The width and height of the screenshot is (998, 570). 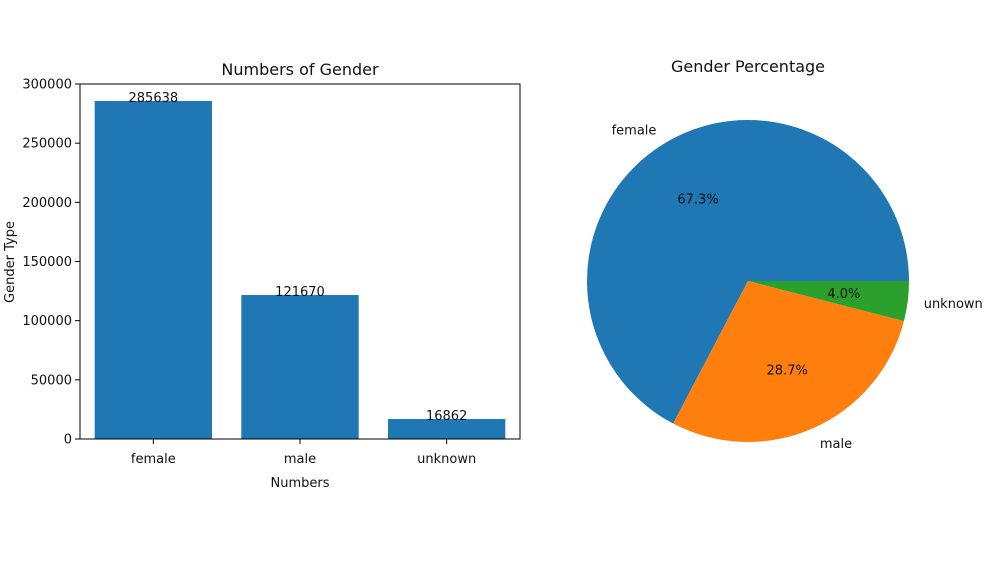 I want to click on pie-pct-label: 67.3%, so click(x=697, y=199).